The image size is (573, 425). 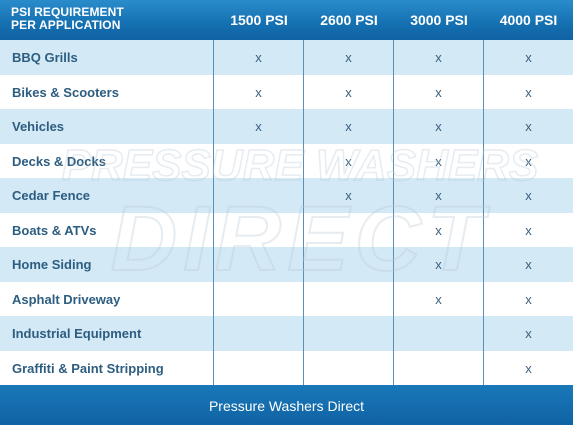 I want to click on row-label: Vehicles, so click(x=38, y=126).